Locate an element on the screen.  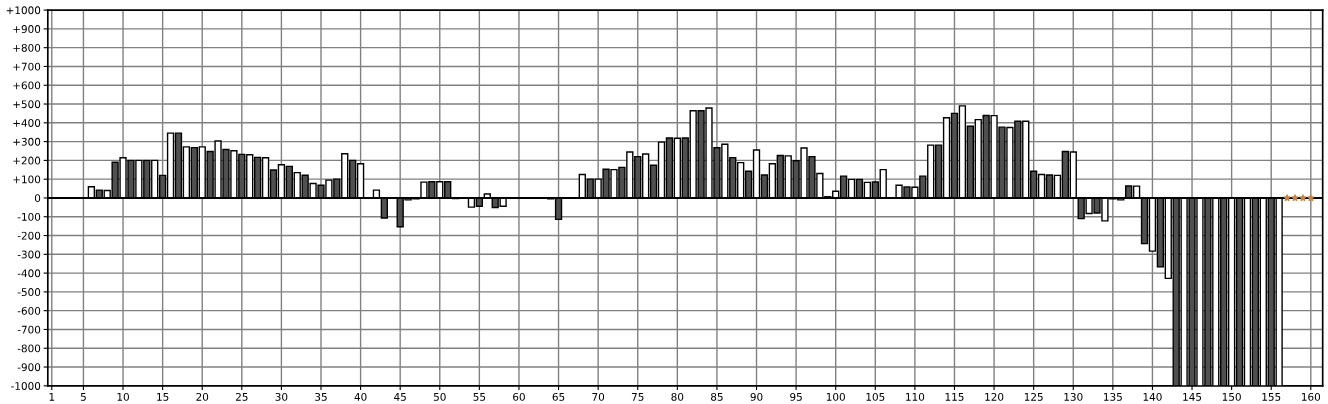
x-tick-label: 110 is located at coordinates (915, 396).